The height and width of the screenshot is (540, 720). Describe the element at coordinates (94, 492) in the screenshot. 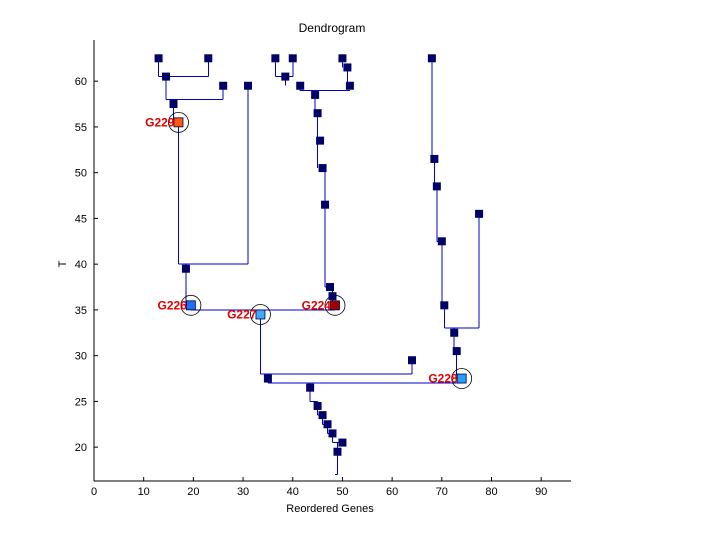

I see `x-tick-label-0: 0` at that location.